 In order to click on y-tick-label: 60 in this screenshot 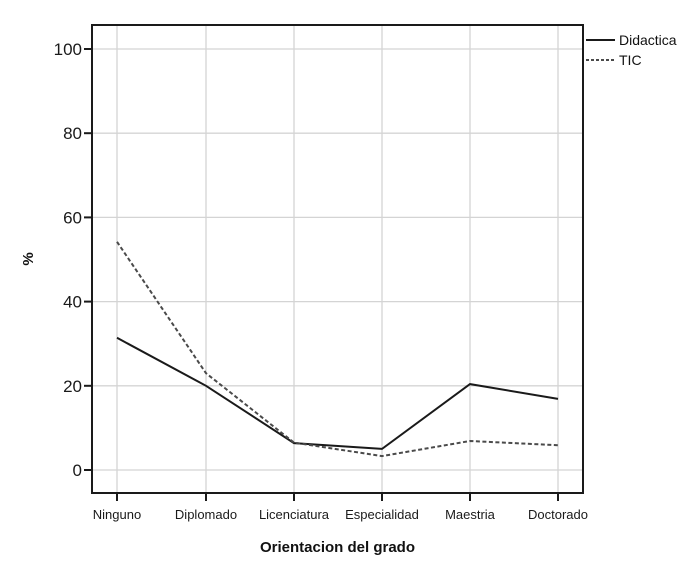, I will do `click(72, 217)`.